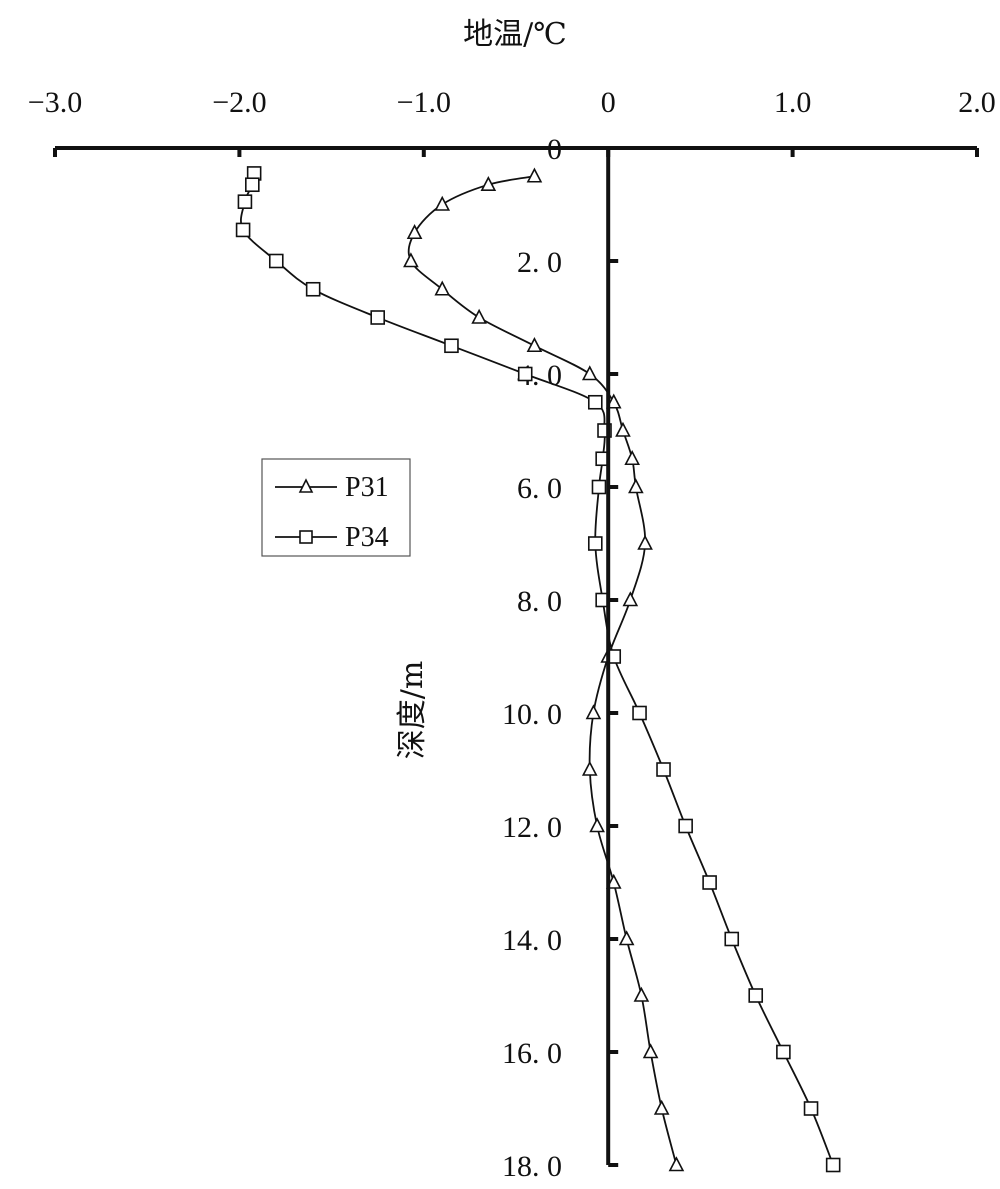 The image size is (1000, 1189). What do you see at coordinates (532, 714) in the screenshot?
I see `y-tick-label: 10. 0` at bounding box center [532, 714].